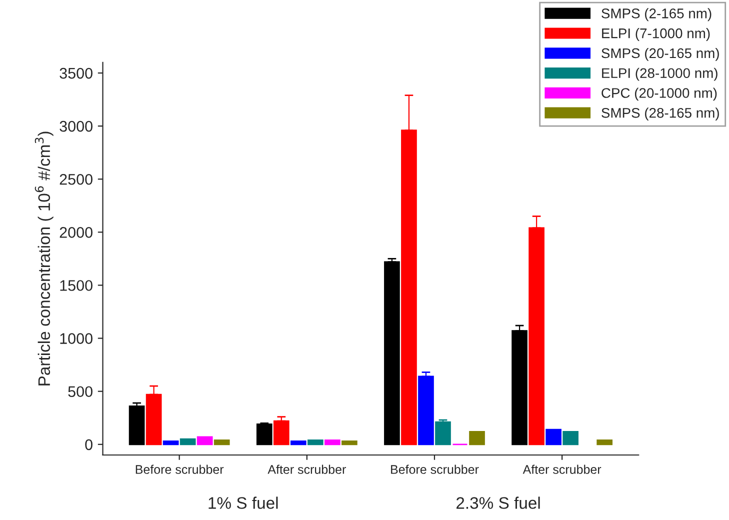 This screenshot has height=520, width=729. I want to click on text: 1% S fuel, so click(243, 502).